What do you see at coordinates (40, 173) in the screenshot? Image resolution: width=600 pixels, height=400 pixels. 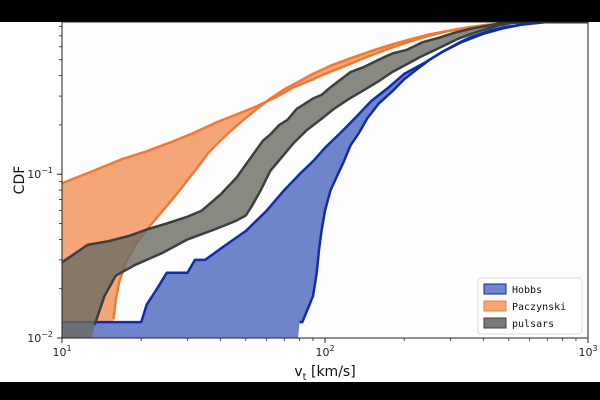 I see `y-tick-label: 10⁻¹` at bounding box center [40, 173].